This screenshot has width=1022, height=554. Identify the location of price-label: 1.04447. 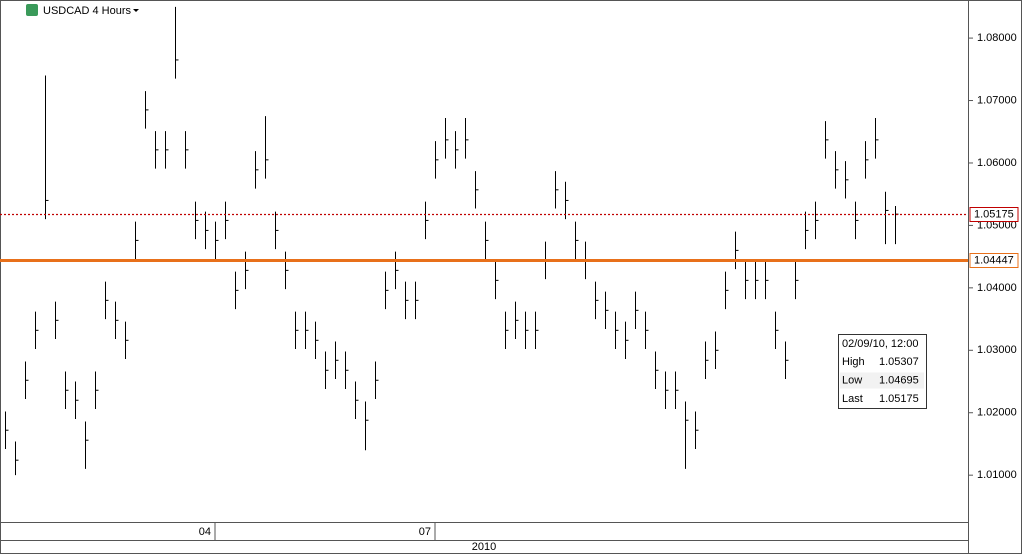
(994, 260).